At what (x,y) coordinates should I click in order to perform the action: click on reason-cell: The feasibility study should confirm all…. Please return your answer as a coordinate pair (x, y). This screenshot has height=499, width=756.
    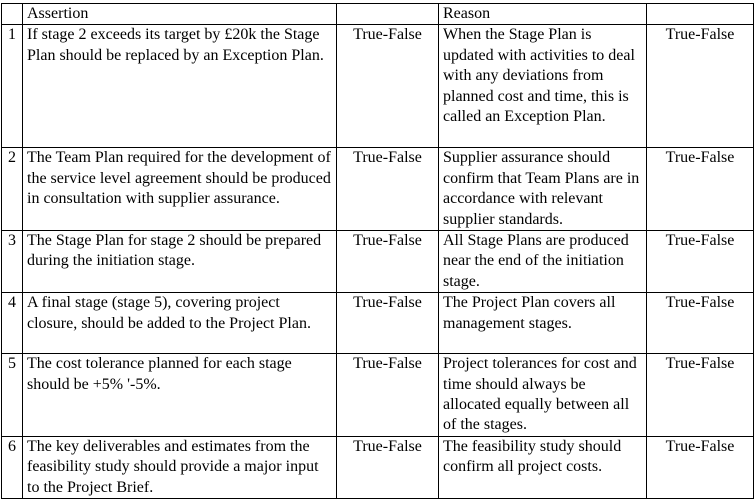
    Looking at the image, I should click on (542, 467).